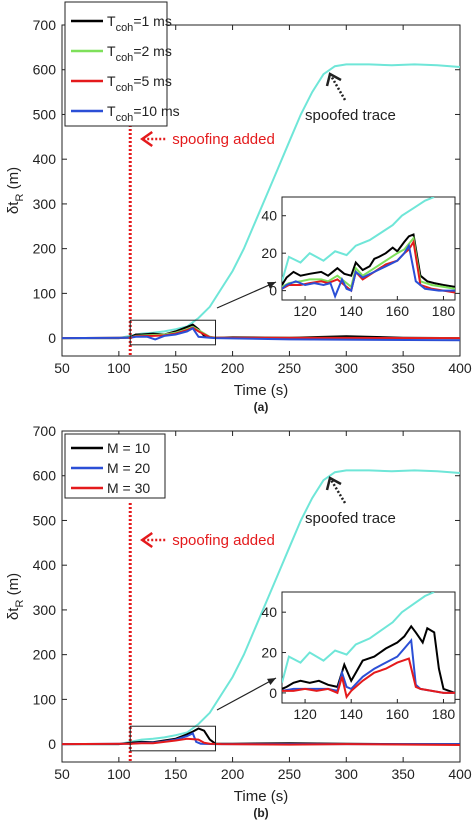 This screenshot has height=824, width=474. I want to click on panel-label: (b), so click(260, 813).